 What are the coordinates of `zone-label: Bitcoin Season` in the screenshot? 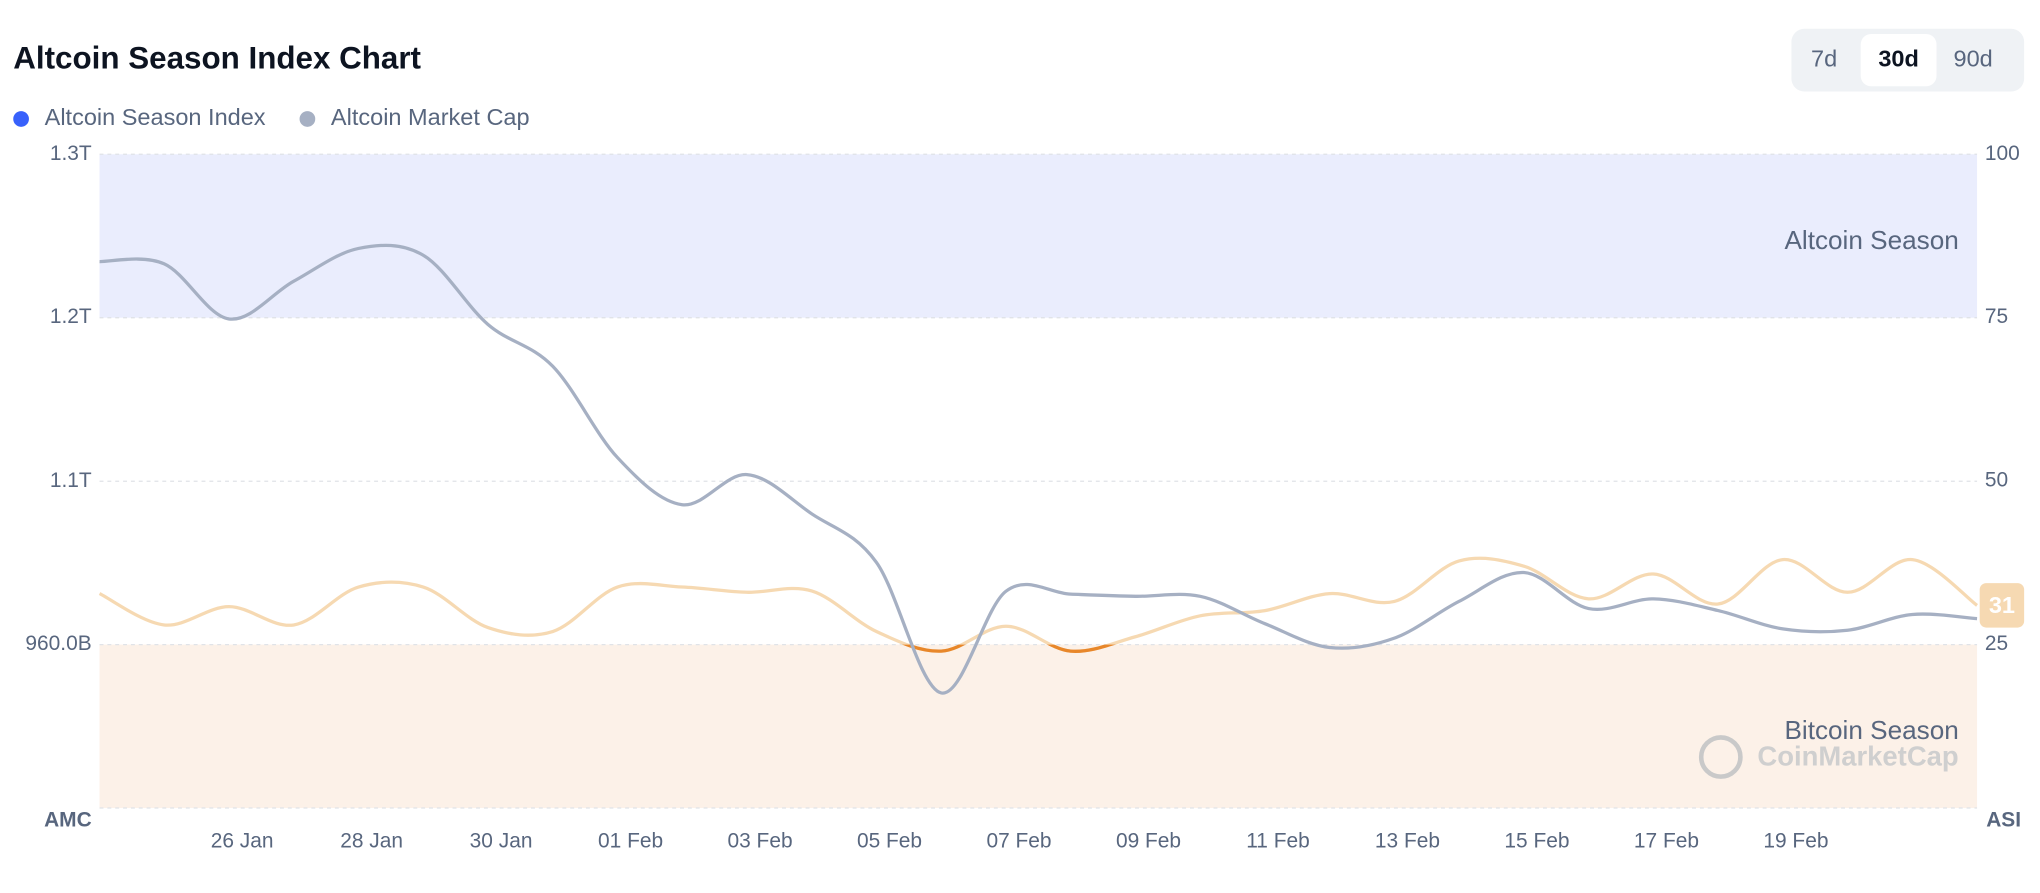 It's located at (1871, 730).